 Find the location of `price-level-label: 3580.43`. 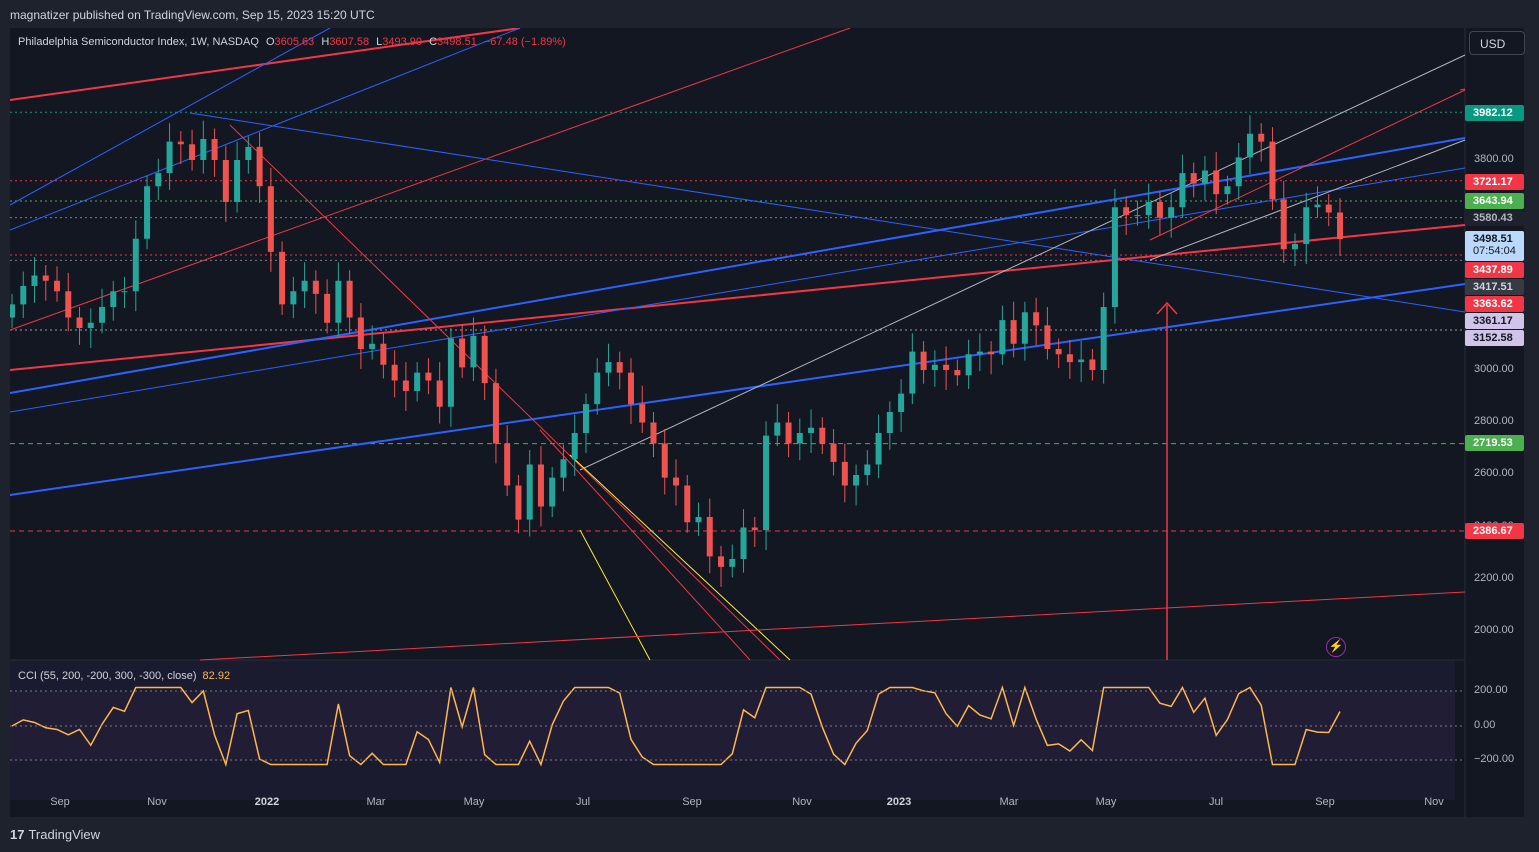

price-level-label: 3580.43 is located at coordinates (1494, 218).